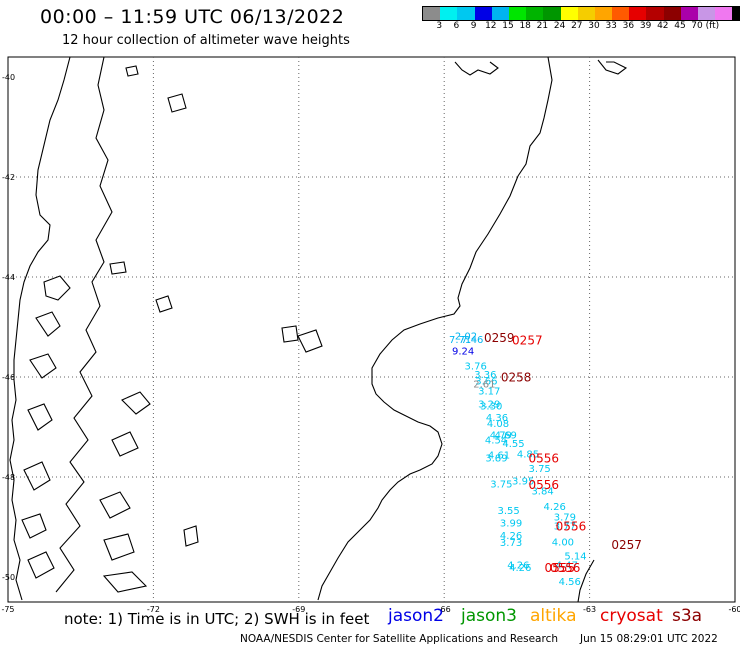 This screenshot has height=650, width=740. What do you see at coordinates (370, 609) in the screenshot?
I see `longitude-labels: -75 -72 -69 -66 -63 -60` at bounding box center [370, 609].